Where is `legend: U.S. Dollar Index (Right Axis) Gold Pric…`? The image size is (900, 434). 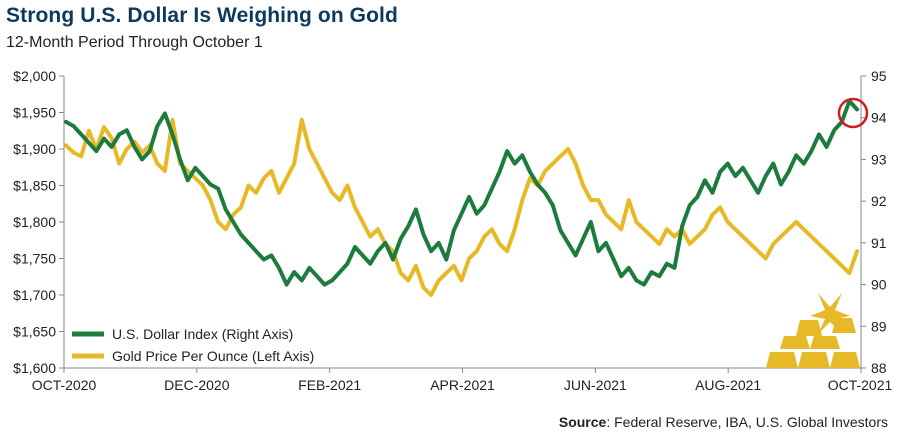
legend: U.S. Dollar Index (Right Axis) Gold Pric… is located at coordinates (193, 345).